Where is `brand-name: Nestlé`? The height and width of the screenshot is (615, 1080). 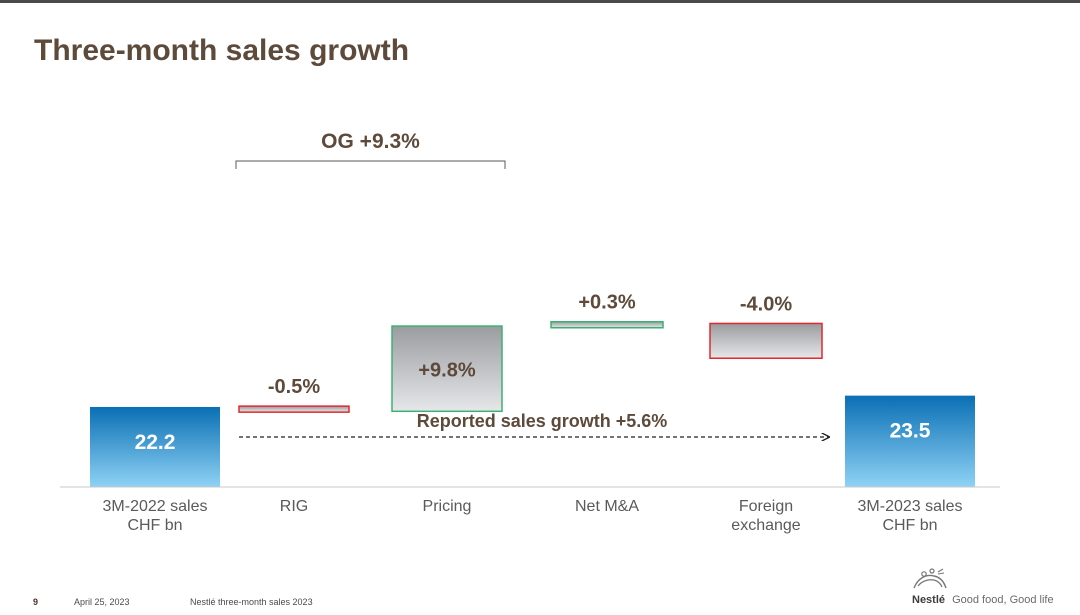 brand-name: Nestlé is located at coordinates (929, 600).